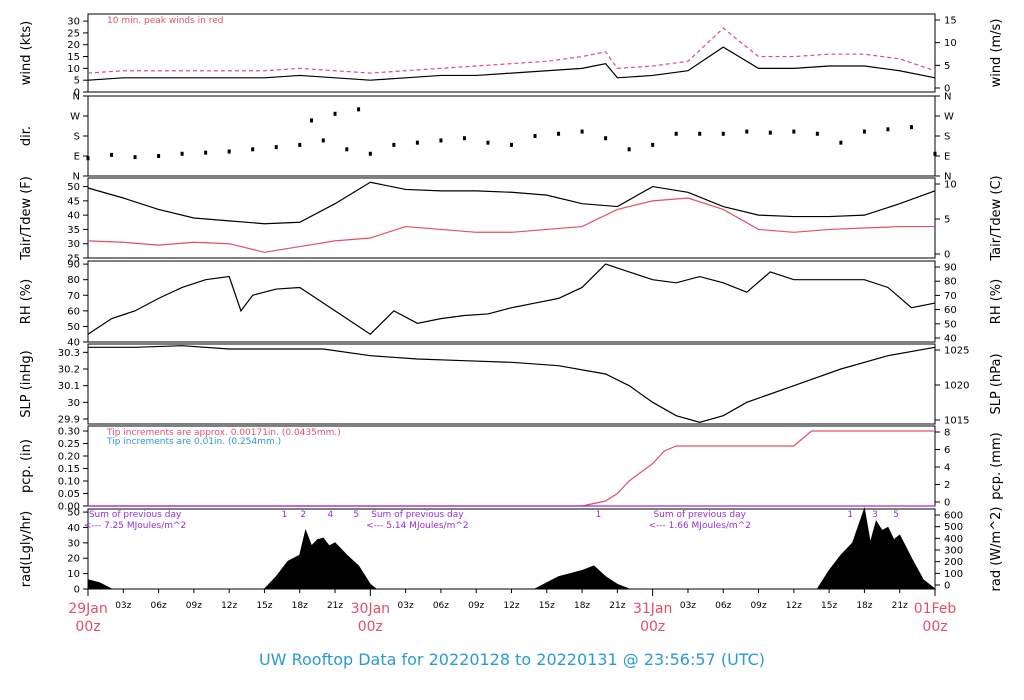 This screenshot has height=700, width=1024. Describe the element at coordinates (950, 324) in the screenshot. I see `y-tick-label-right: 50` at that location.